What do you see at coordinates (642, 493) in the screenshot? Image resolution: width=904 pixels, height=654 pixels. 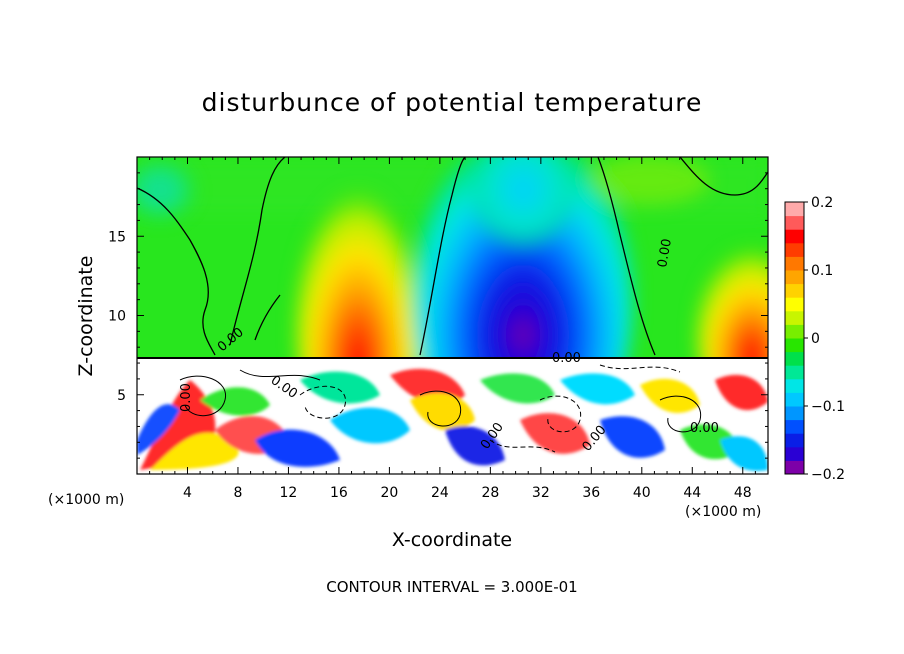 I see `x-tick-label: 40` at bounding box center [642, 493].